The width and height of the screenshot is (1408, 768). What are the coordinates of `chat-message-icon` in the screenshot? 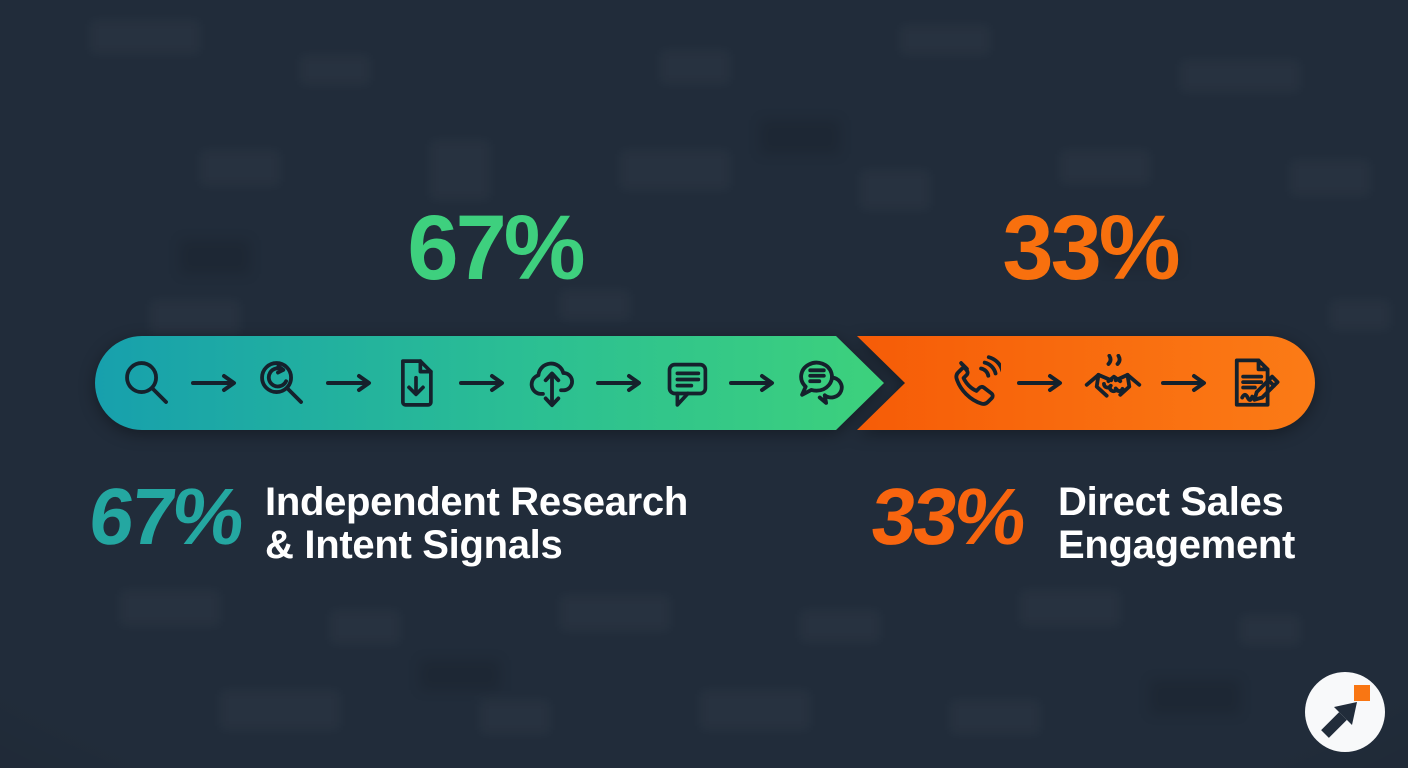 It's located at (687, 384).